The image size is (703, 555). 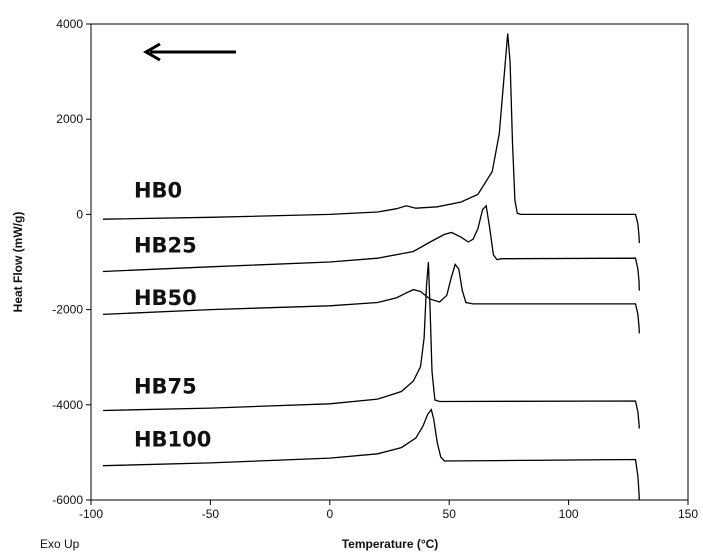 I want to click on series-labels: HB0 HB25 HB50 HB75 HB100, so click(x=172, y=315).